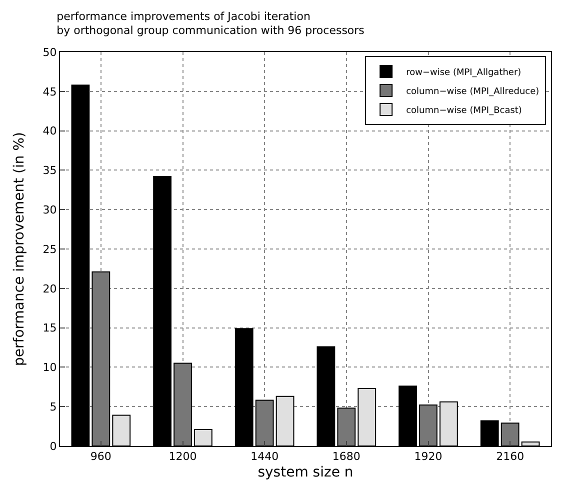  Describe the element at coordinates (49, 52) in the screenshot. I see `y-tick-label: 50` at that location.